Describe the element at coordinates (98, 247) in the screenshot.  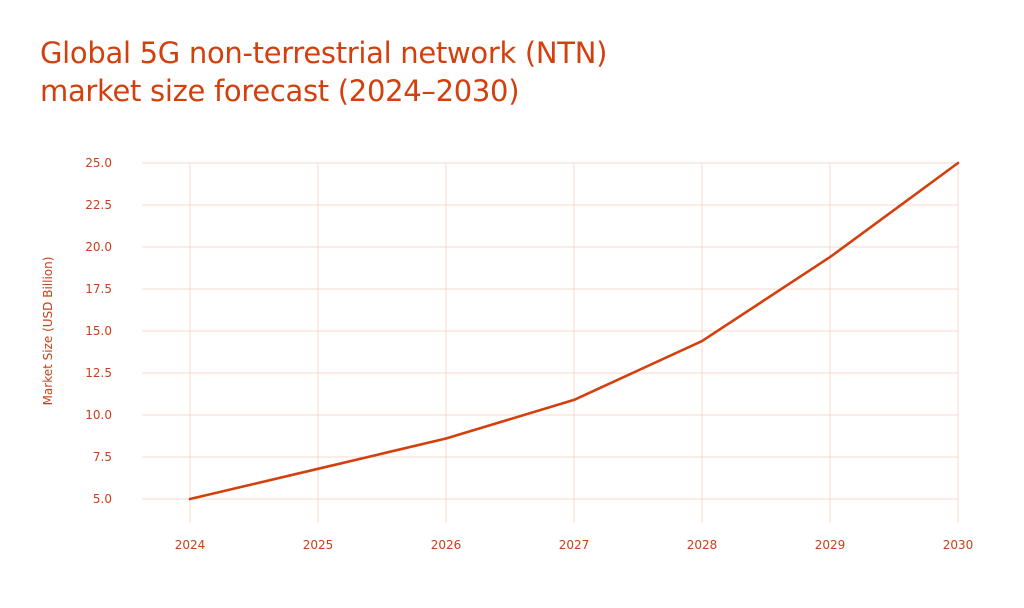
I see `y-tick-label: 20.0` at that location.